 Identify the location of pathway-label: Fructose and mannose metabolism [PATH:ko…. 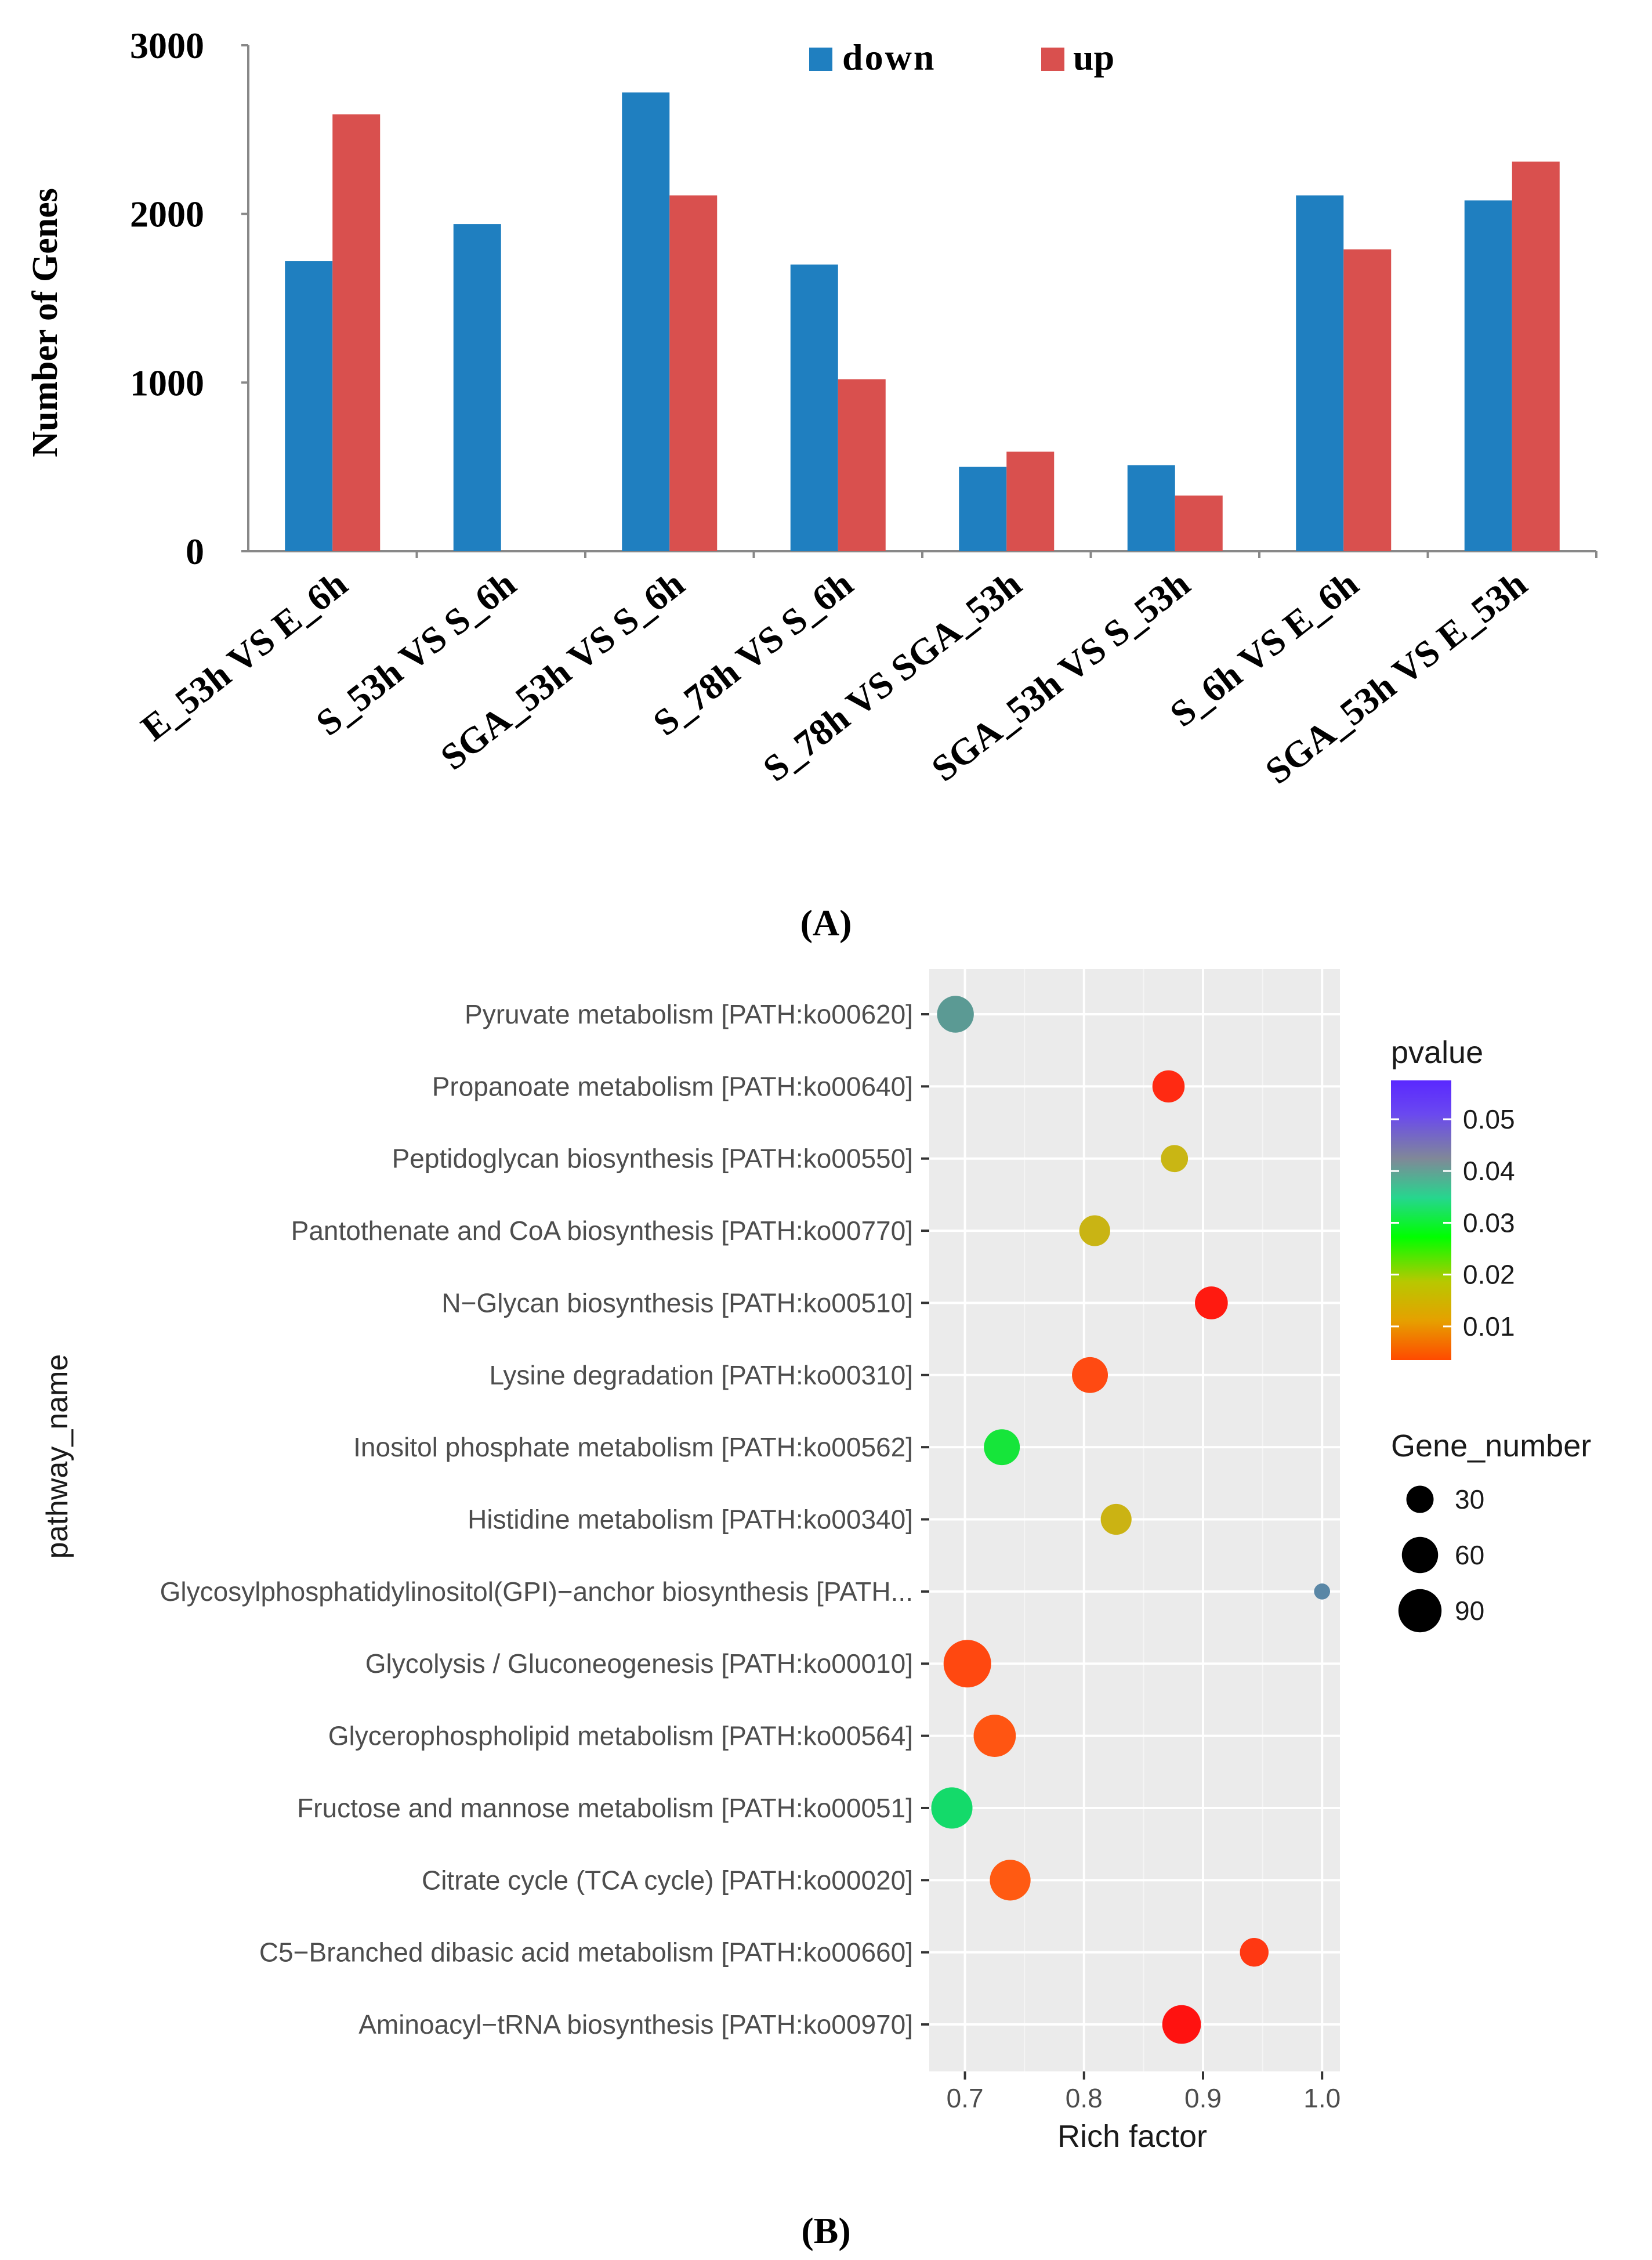
(605, 1808).